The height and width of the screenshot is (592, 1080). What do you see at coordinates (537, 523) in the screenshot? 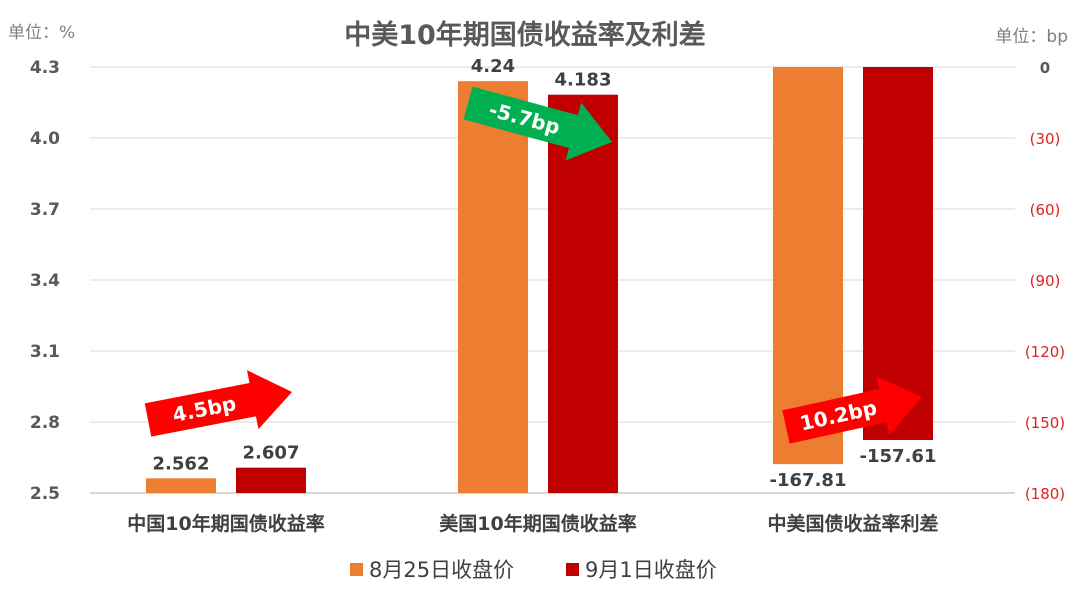
I see `category-label: 美国10年期国债收益率` at bounding box center [537, 523].